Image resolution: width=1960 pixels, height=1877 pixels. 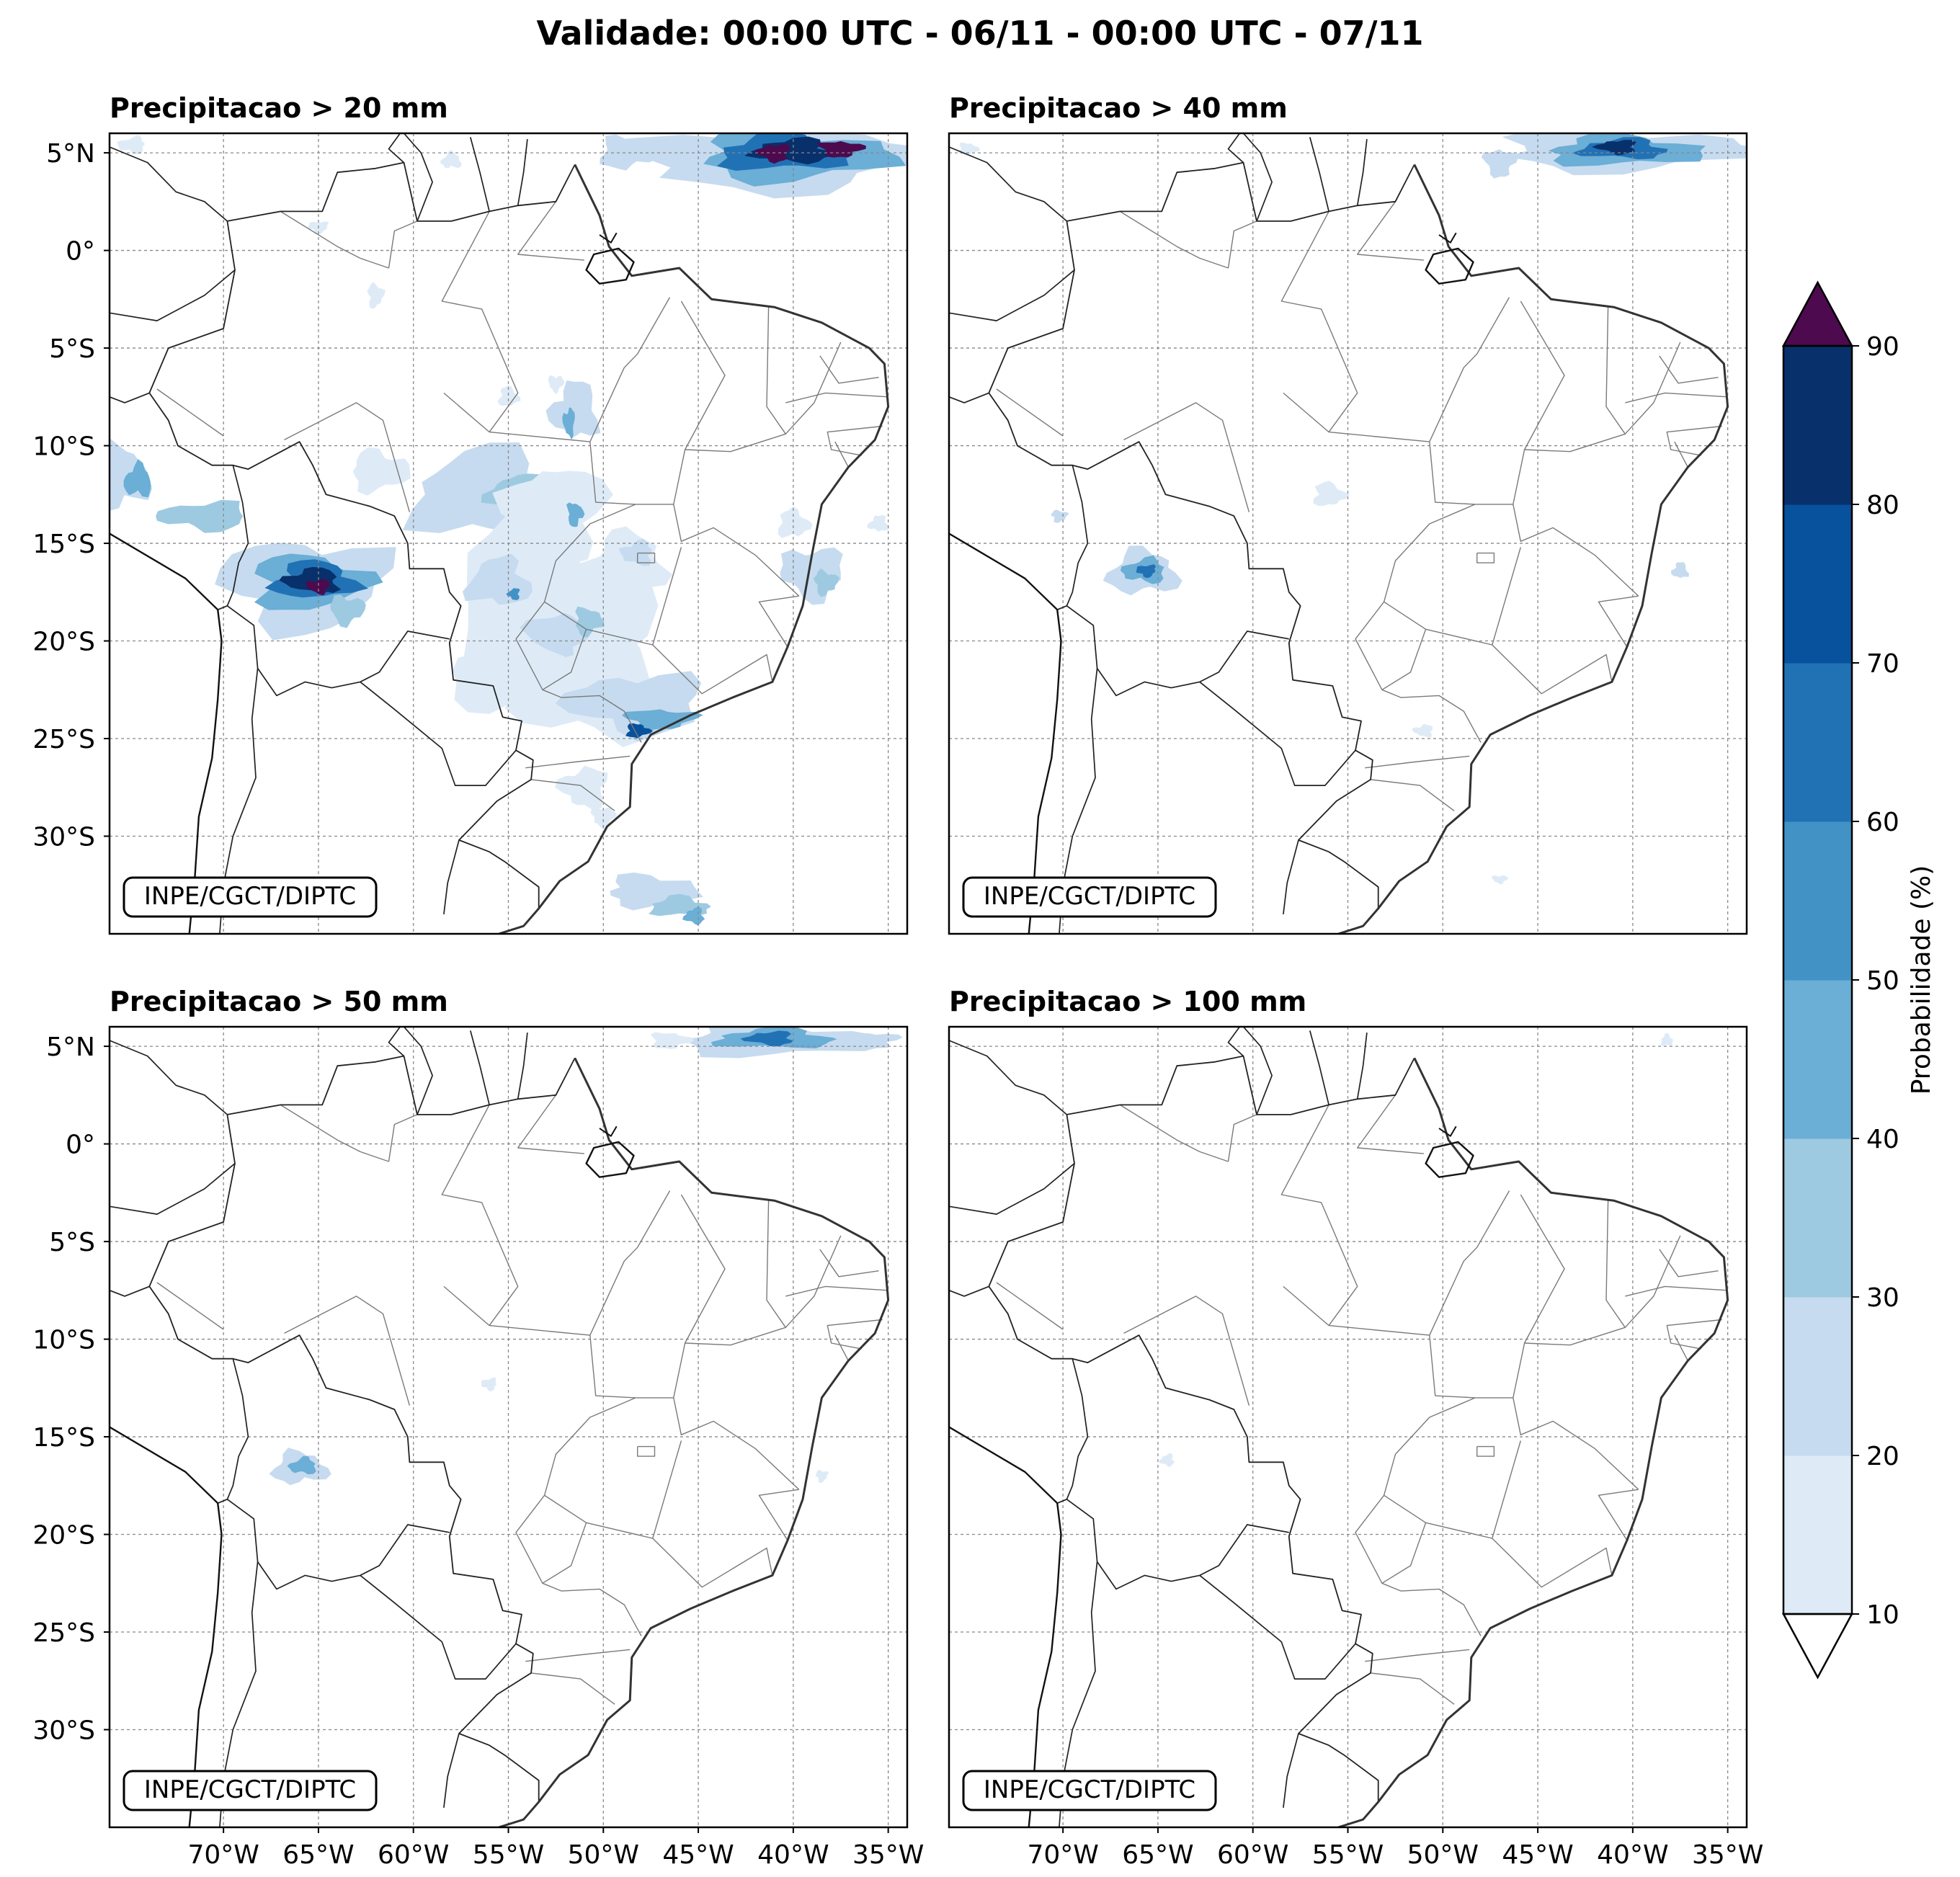 I want to click on lon-tick-label: 50°W, so click(x=603, y=1855).